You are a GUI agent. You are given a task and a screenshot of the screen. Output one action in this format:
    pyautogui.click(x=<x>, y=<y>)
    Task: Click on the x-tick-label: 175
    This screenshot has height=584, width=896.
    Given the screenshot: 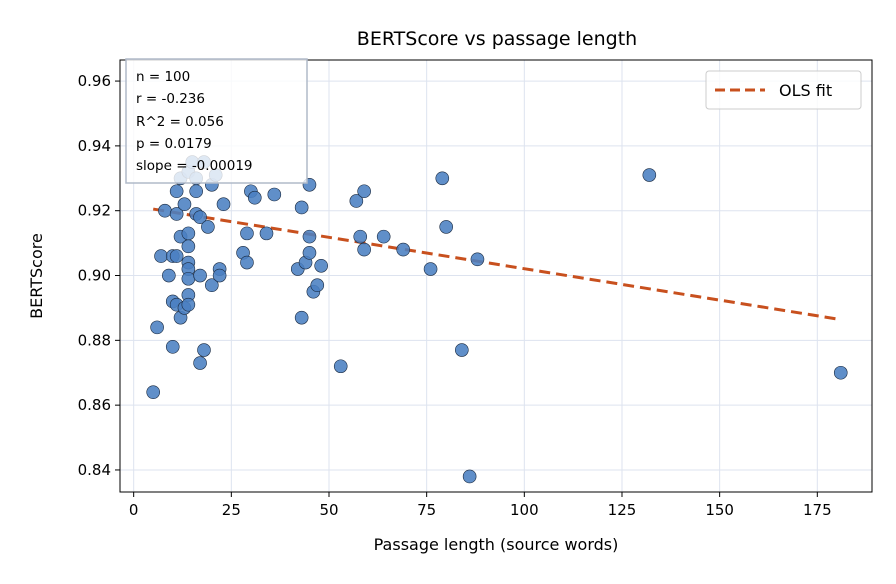 What is the action you would take?
    pyautogui.click(x=817, y=510)
    